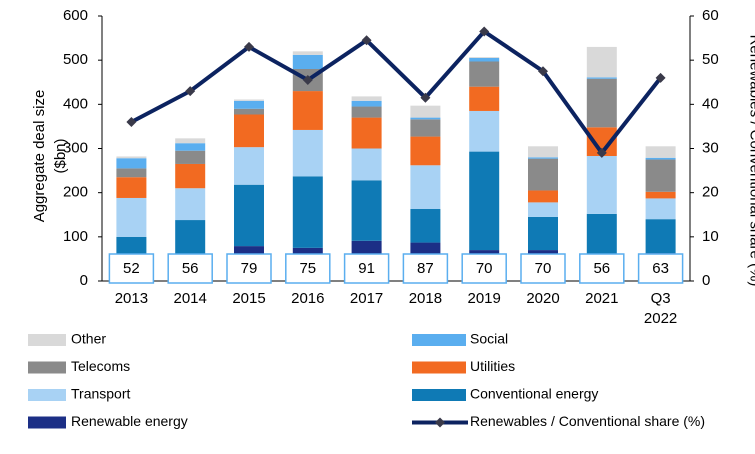 Image resolution: width=755 pixels, height=454 pixels. I want to click on x-tick-label: 2018, so click(425, 298).